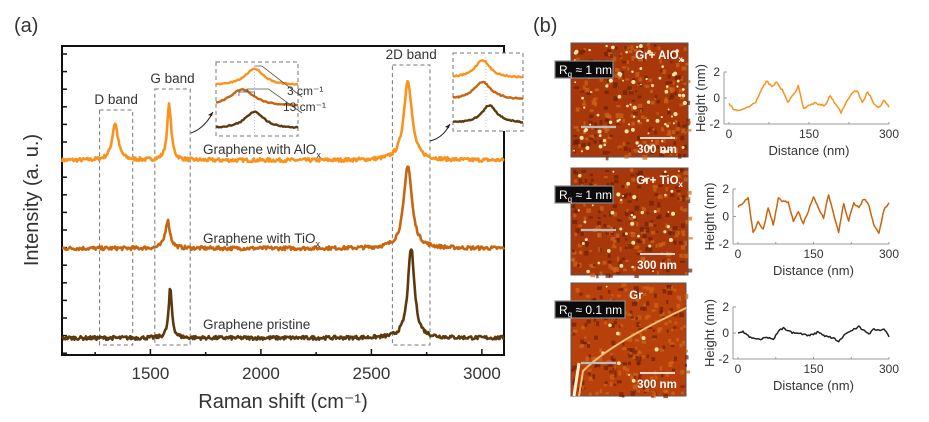  Describe the element at coordinates (371, 373) in the screenshot. I see `raman-x-tick-label: 2500` at that location.